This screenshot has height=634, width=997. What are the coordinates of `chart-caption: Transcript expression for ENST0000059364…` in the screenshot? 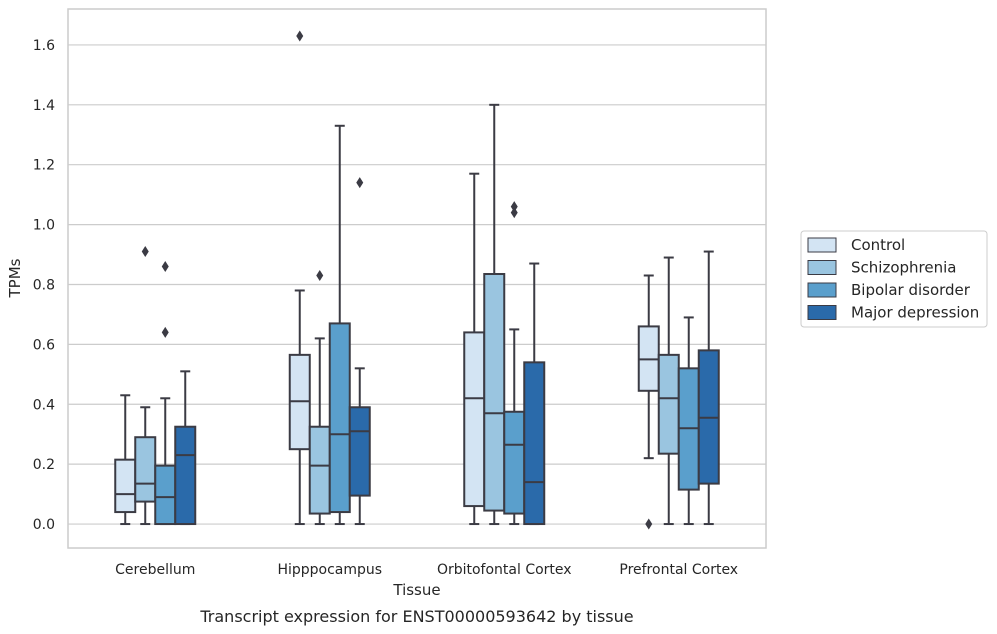 It's located at (416, 616).